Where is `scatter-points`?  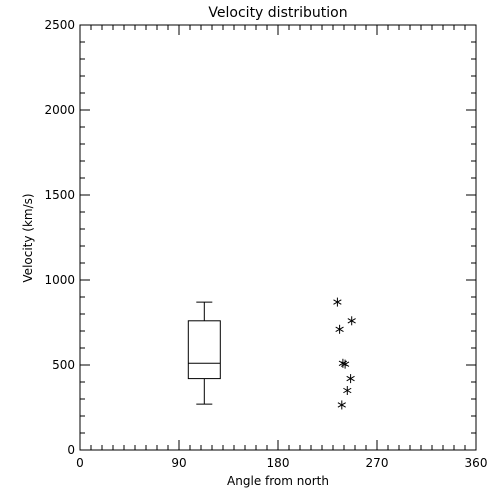
scatter-points is located at coordinates (344, 353).